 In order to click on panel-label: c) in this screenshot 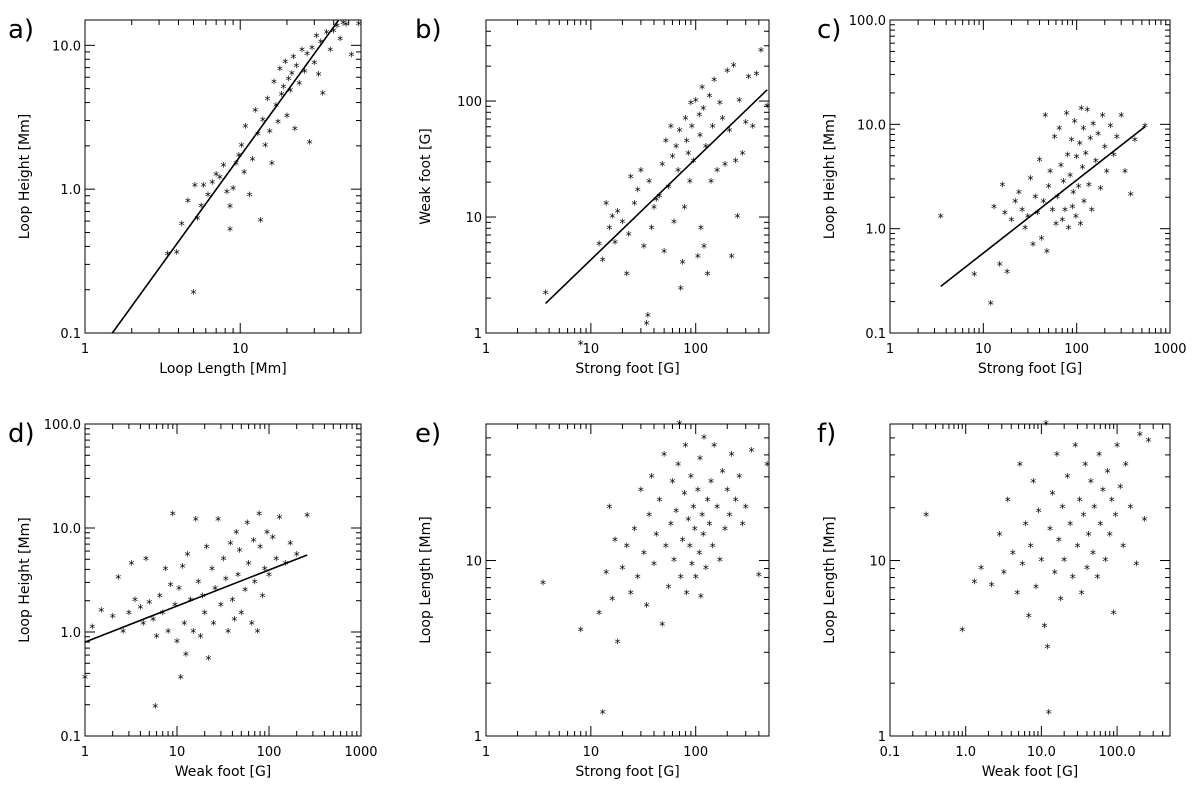, I will do `click(829, 30)`.